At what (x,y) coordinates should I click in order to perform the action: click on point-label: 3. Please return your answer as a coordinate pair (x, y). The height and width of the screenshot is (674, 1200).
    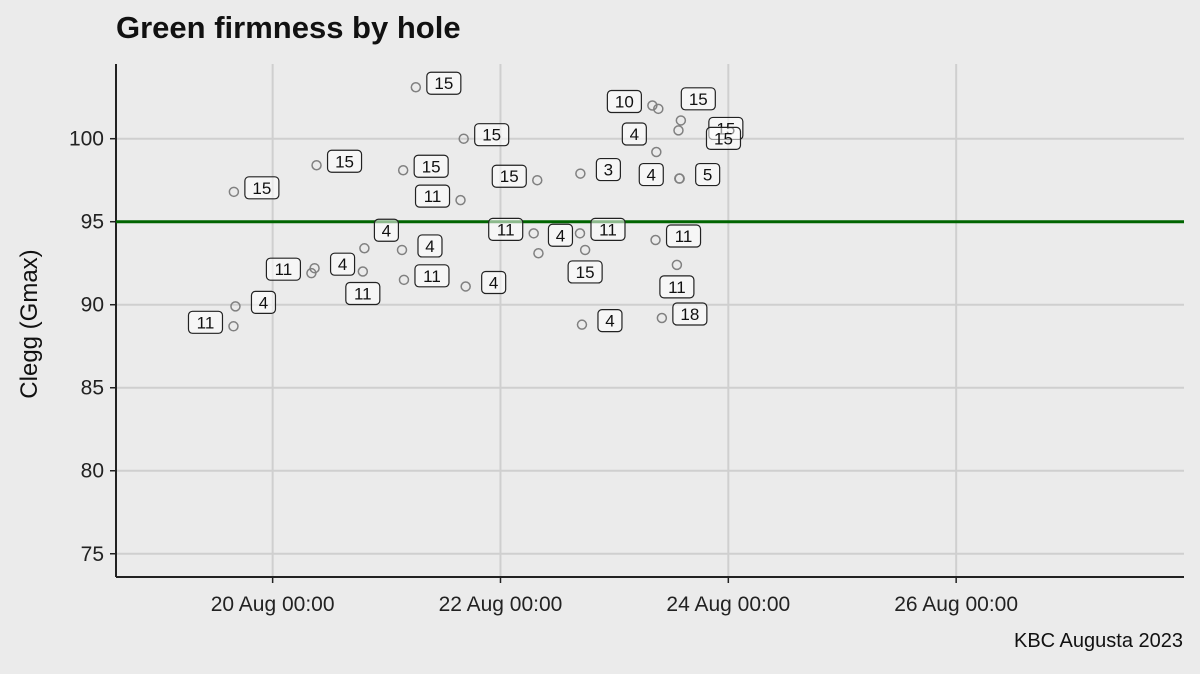
    Looking at the image, I should click on (608, 169).